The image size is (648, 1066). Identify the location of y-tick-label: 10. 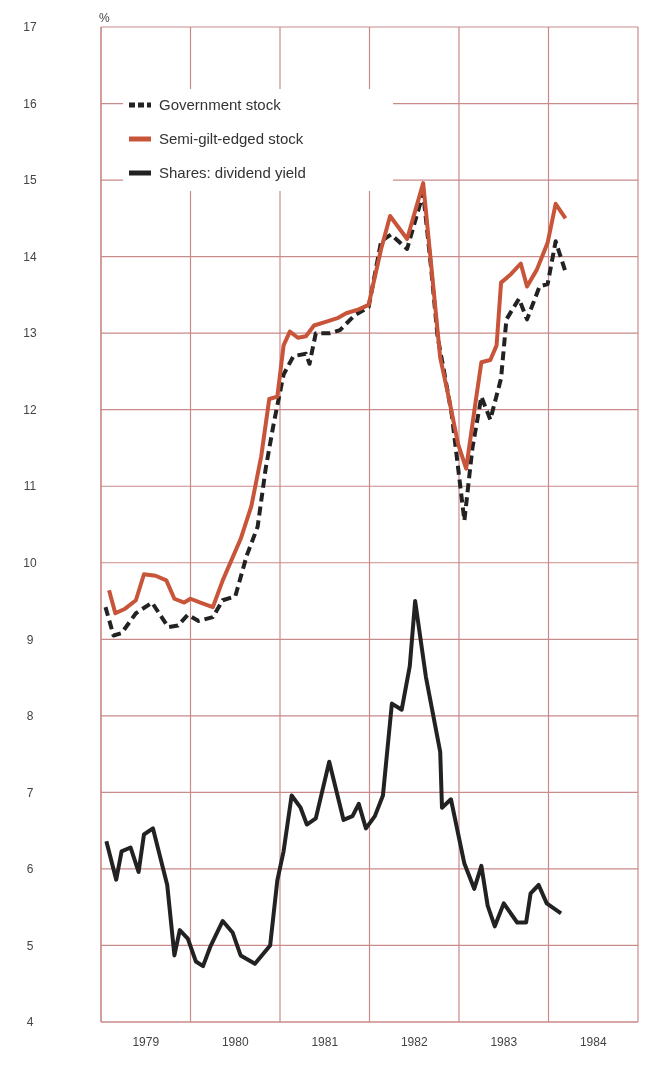
(30, 562).